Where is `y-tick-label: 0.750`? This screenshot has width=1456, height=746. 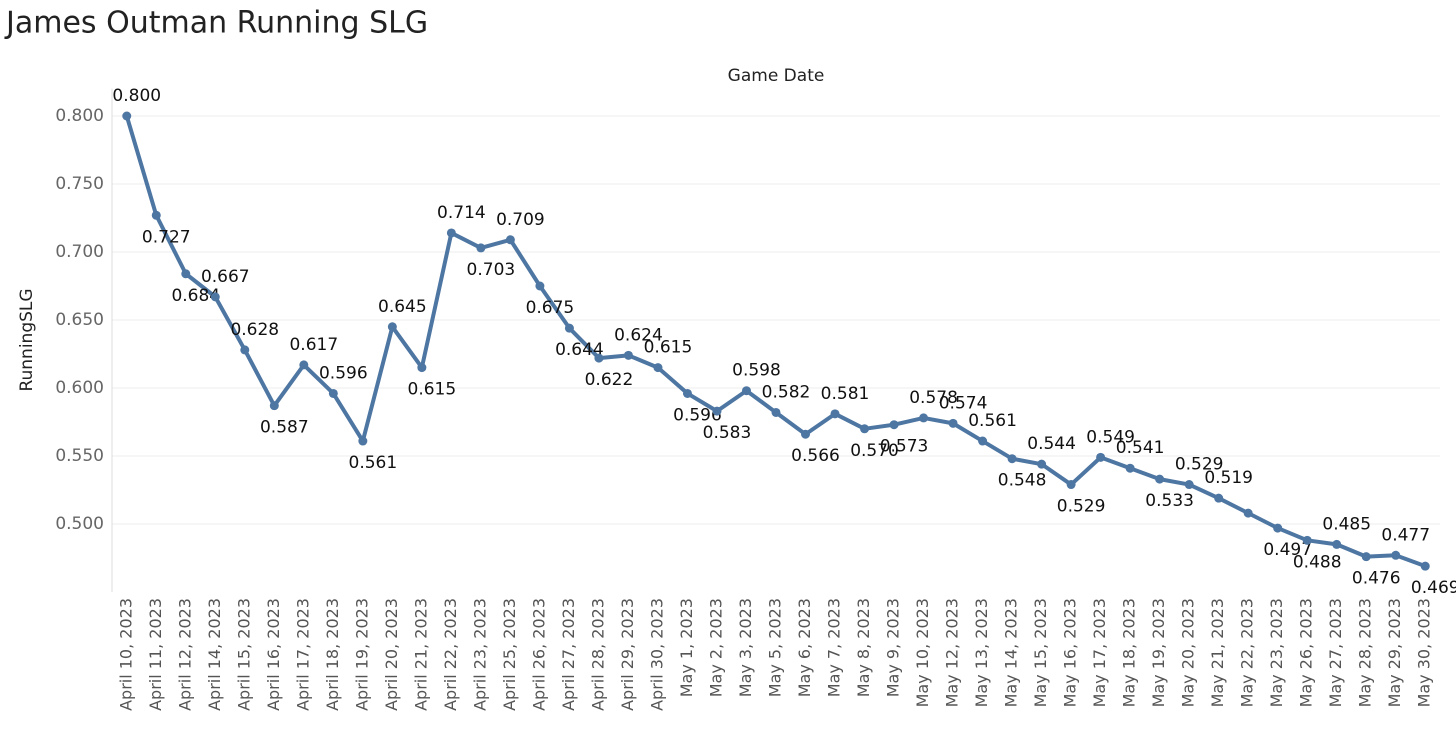 y-tick-label: 0.750 is located at coordinates (79, 184).